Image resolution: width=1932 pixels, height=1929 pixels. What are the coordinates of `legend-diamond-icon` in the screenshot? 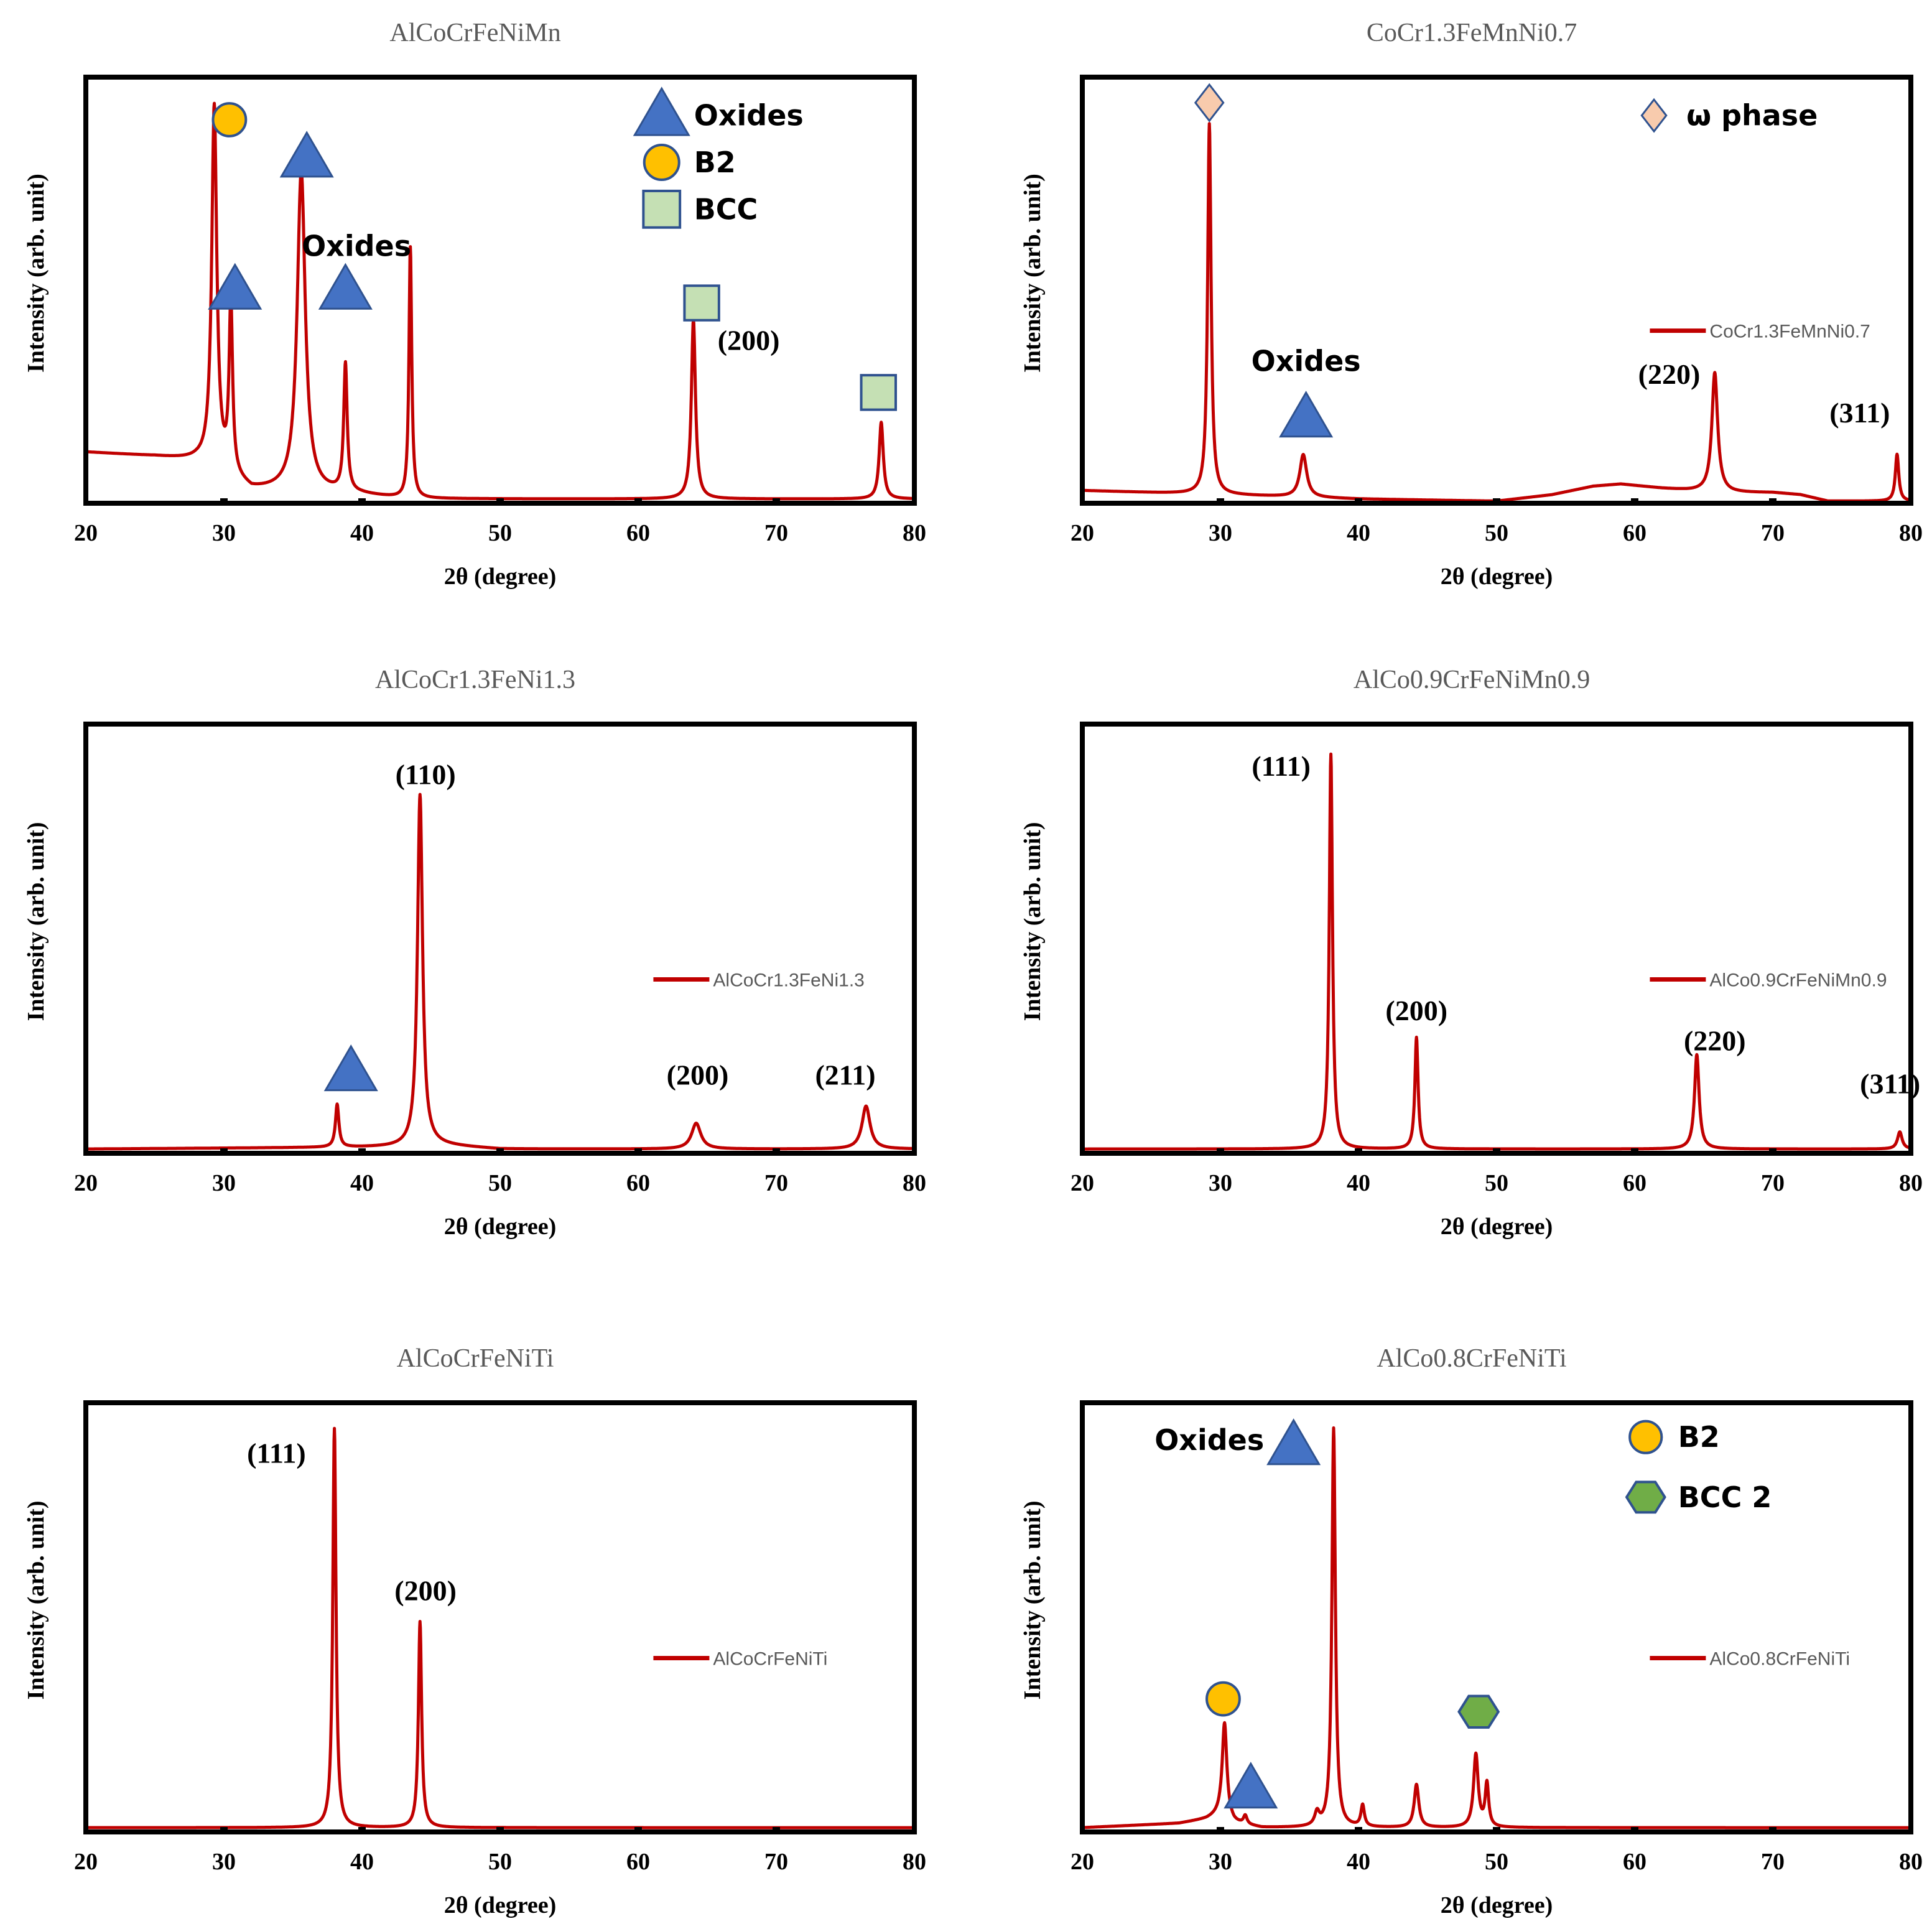 It's located at (1654, 115).